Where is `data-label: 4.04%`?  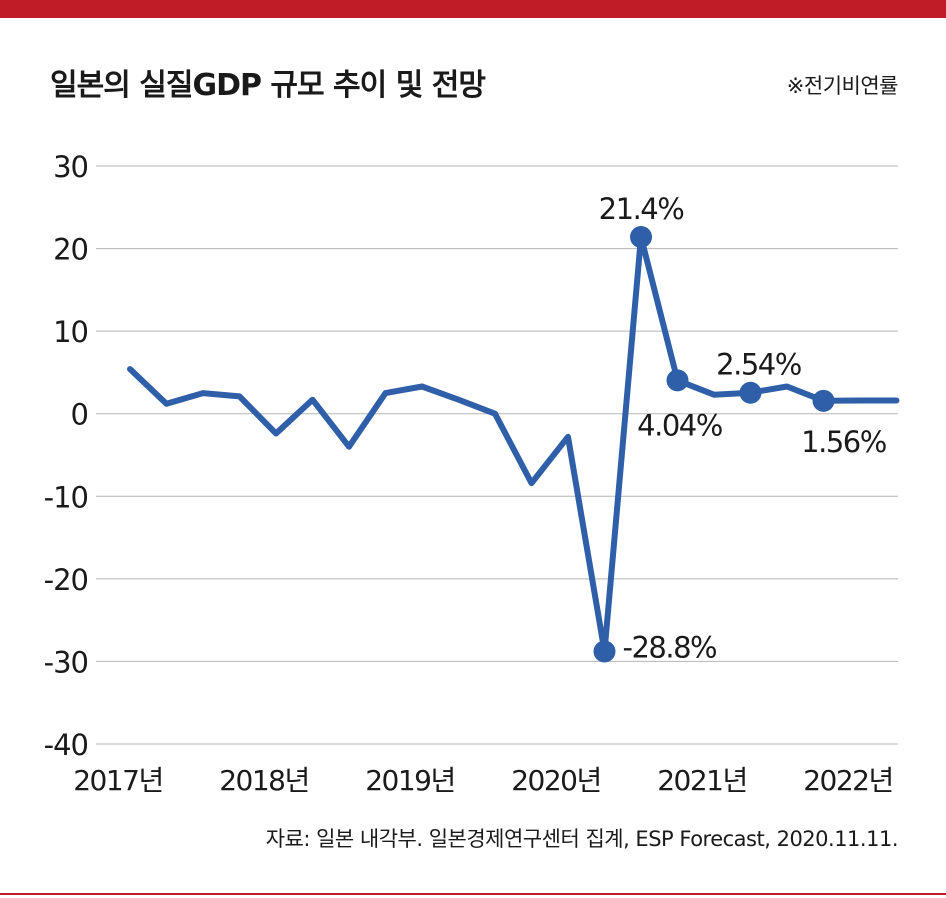
data-label: 4.04% is located at coordinates (679, 425).